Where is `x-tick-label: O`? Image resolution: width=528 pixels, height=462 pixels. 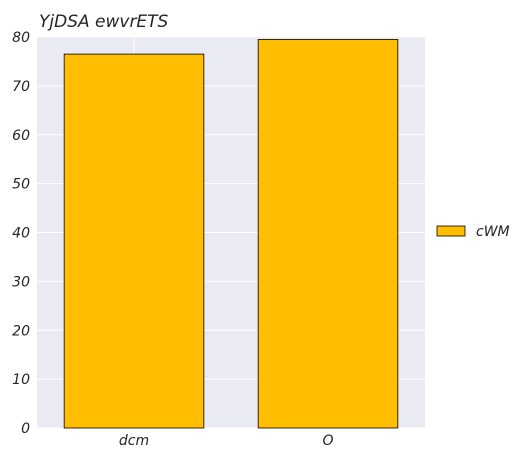 x-tick-label: O is located at coordinates (327, 441).